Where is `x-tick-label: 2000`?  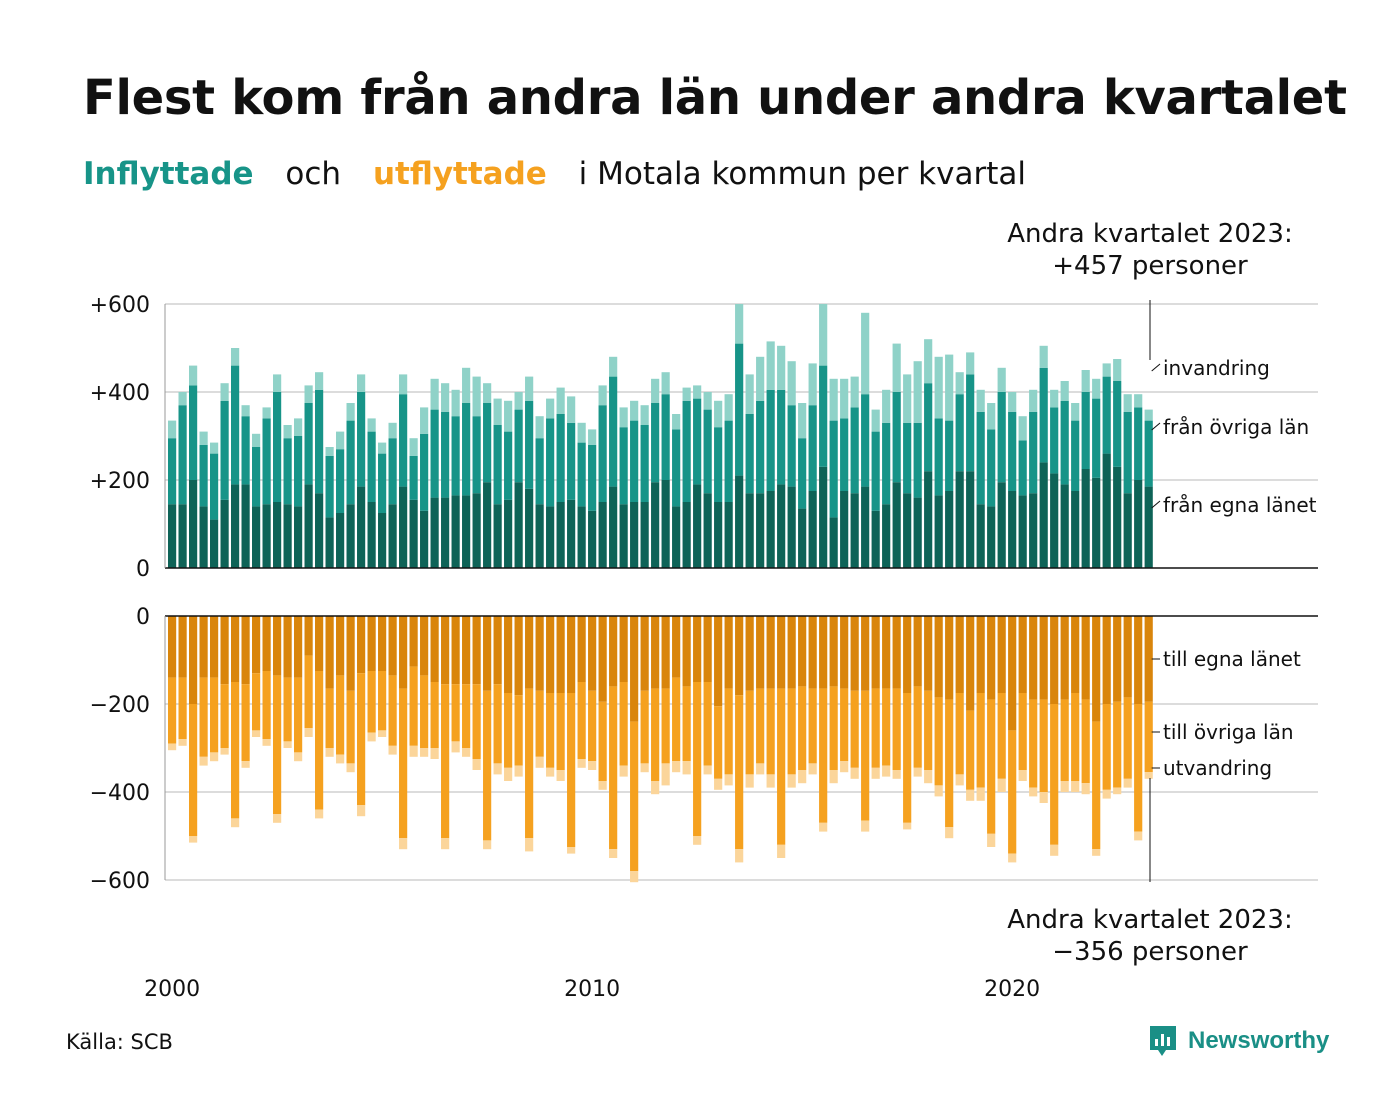 x-tick-label: 2000 is located at coordinates (172, 989).